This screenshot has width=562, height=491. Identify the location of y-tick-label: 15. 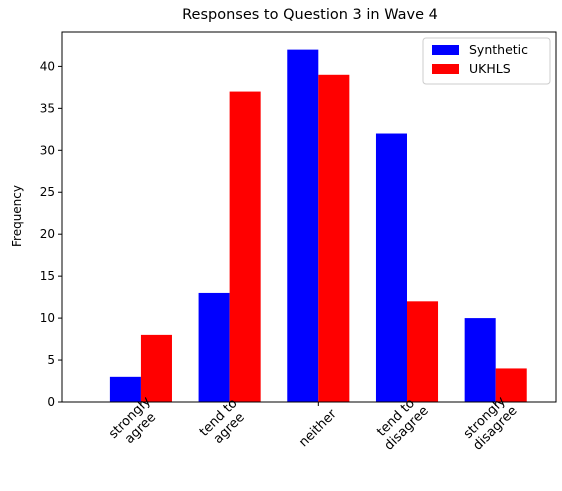
(47, 276).